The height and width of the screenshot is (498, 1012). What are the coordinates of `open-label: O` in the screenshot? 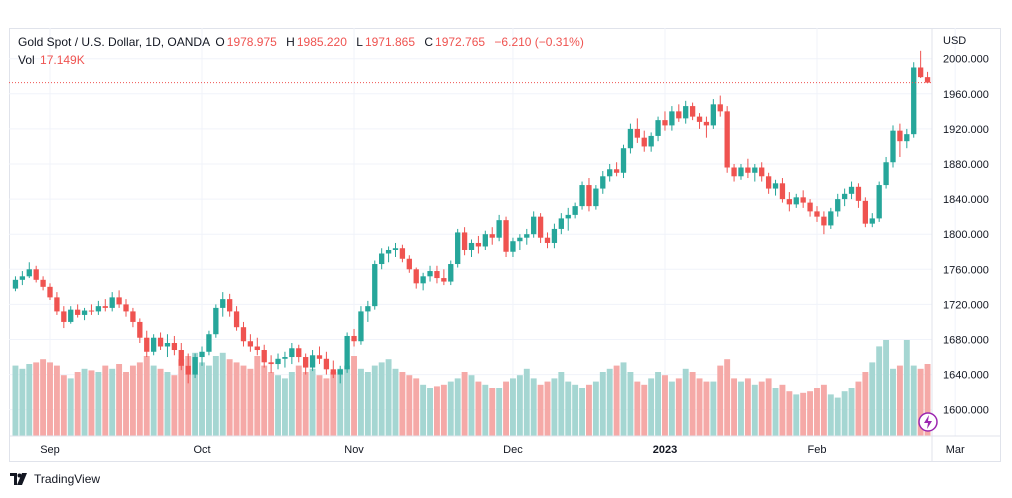 It's located at (220, 42).